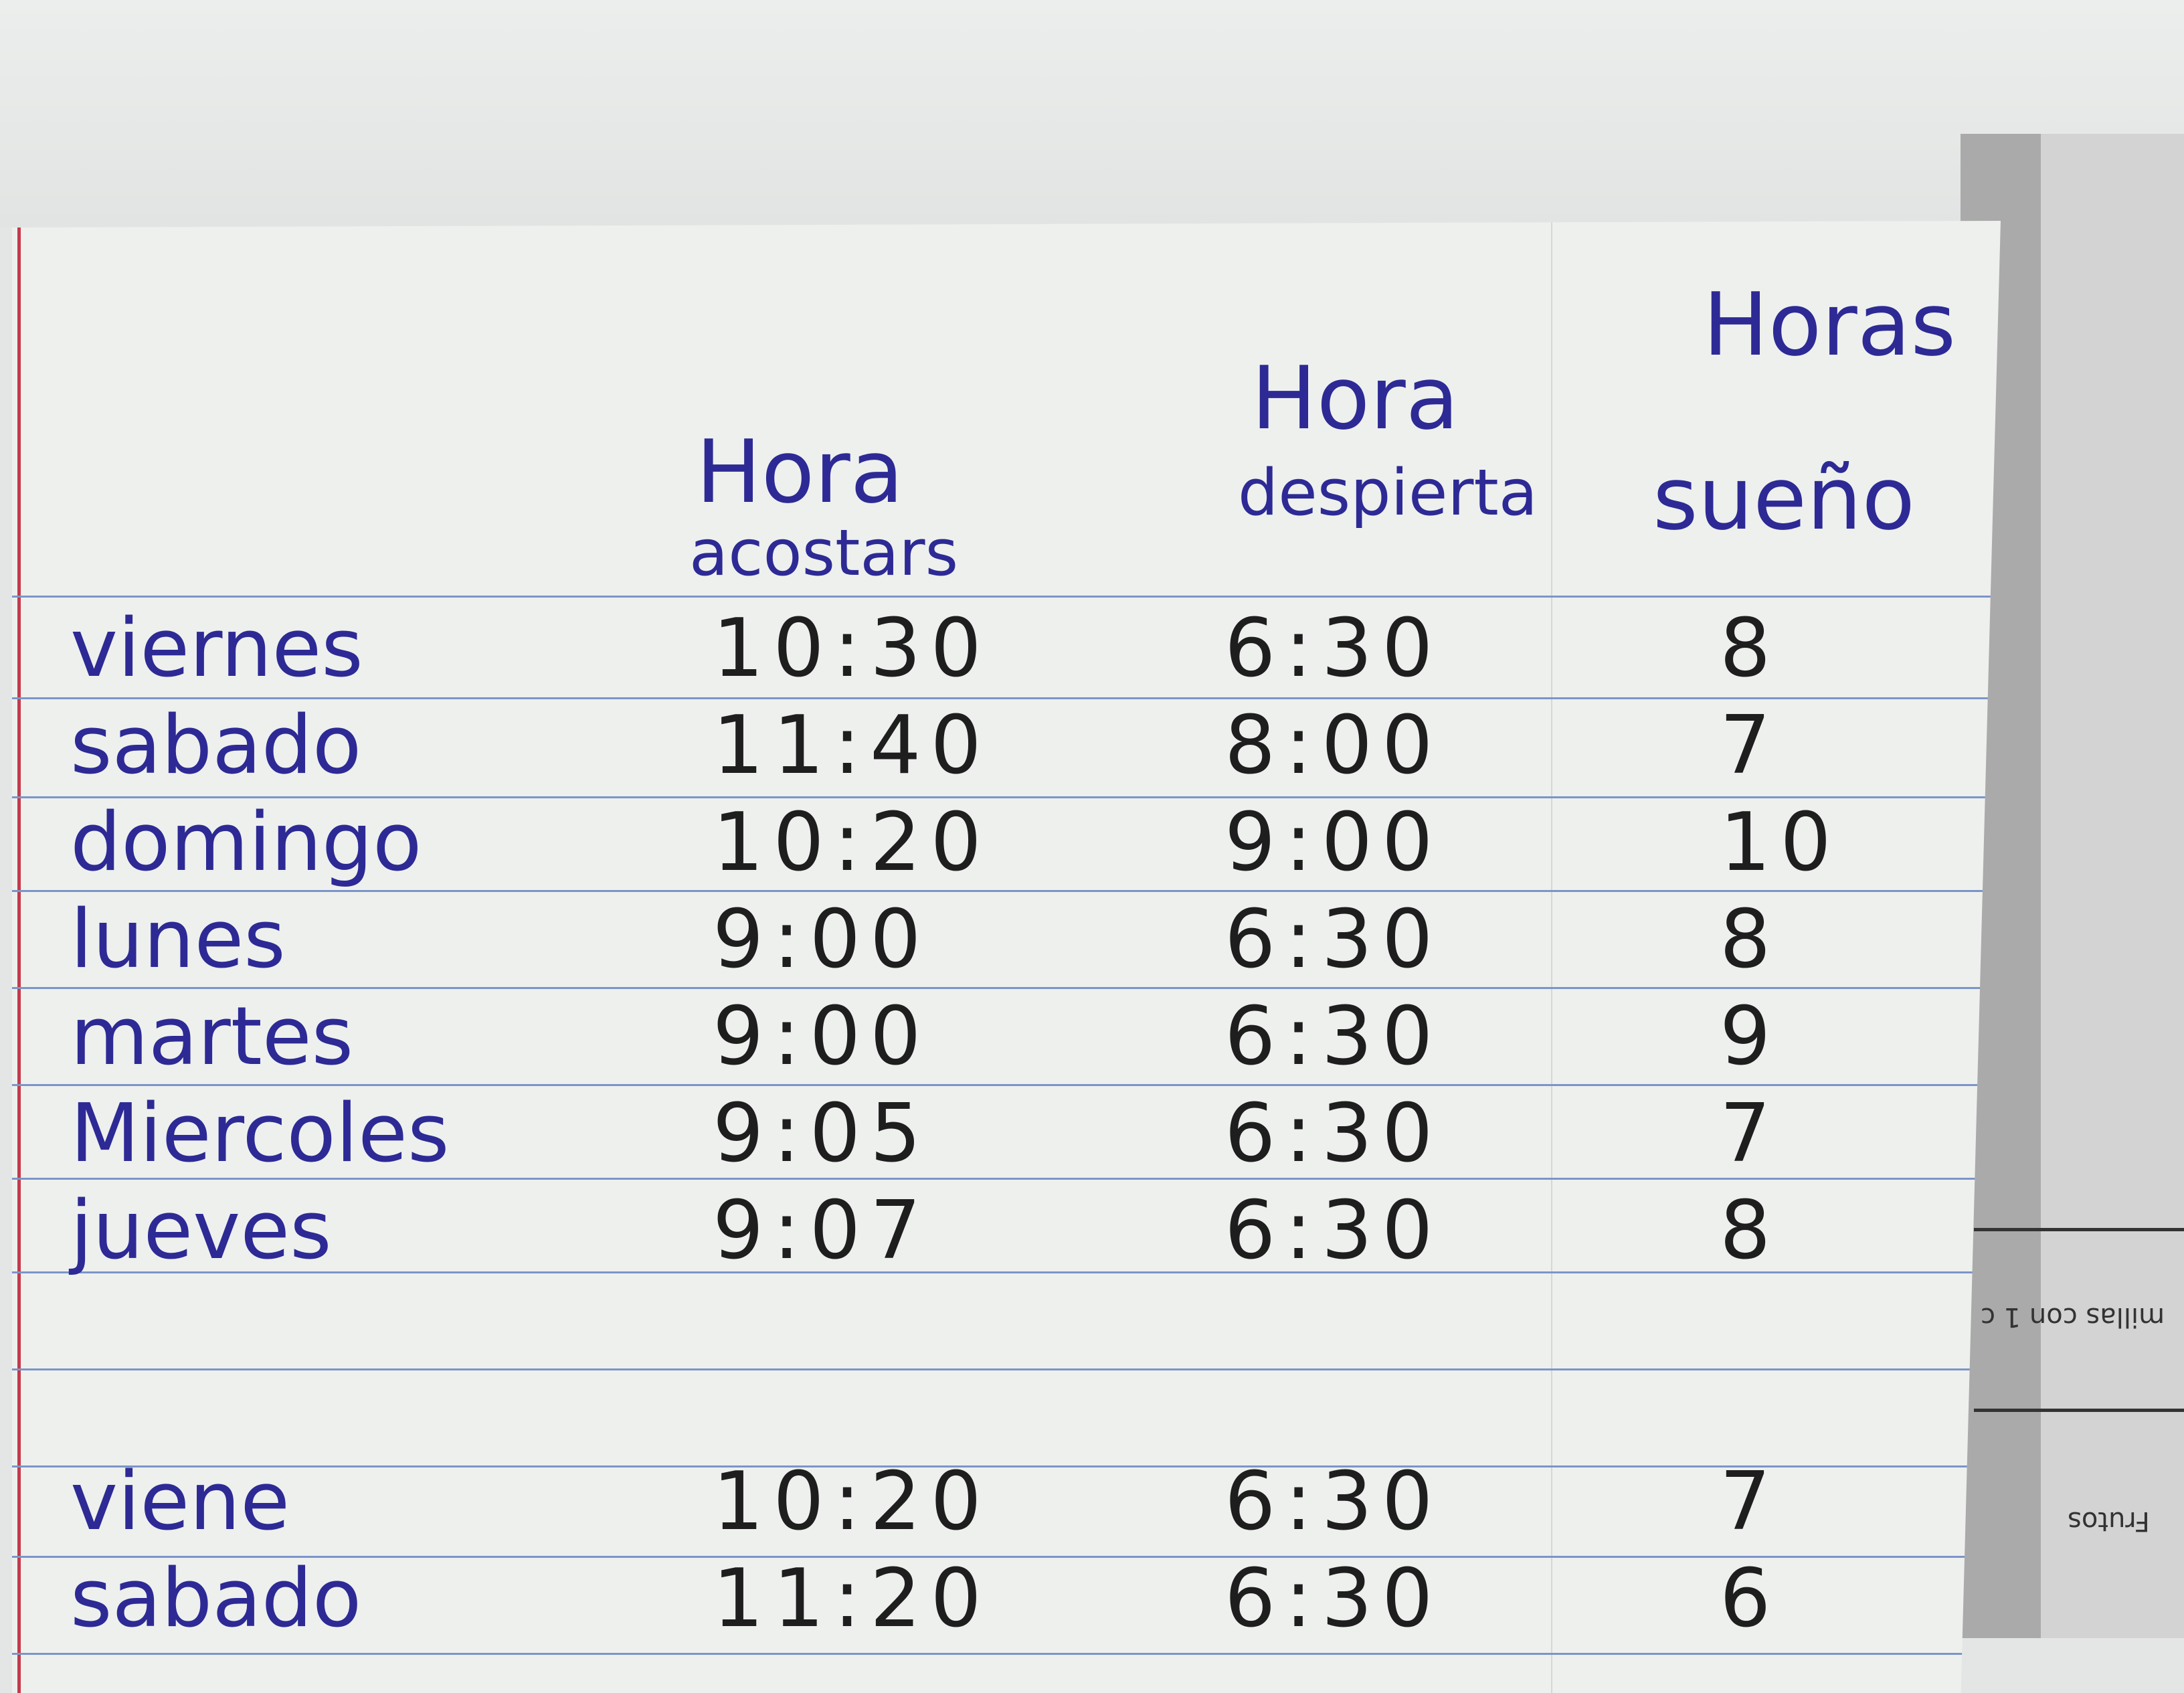 This screenshot has height=1693, width=2184. What do you see at coordinates (1551, 957) in the screenshot?
I see `page-fold` at bounding box center [1551, 957].